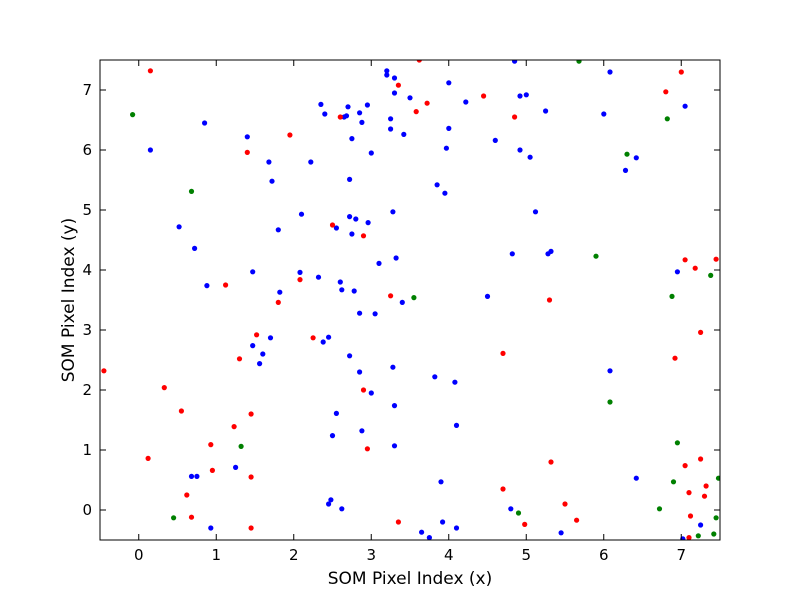 This screenshot has height=600, width=800. What do you see at coordinates (87, 150) in the screenshot?
I see `y-tick-label-6: 6` at bounding box center [87, 150].